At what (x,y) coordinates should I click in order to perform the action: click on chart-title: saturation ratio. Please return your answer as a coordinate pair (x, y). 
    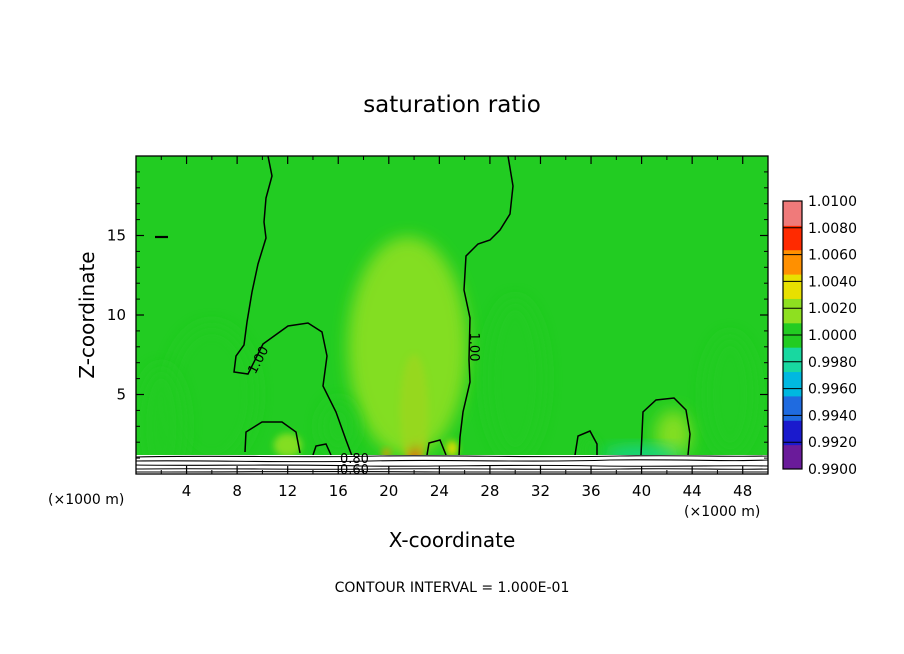
    Looking at the image, I should click on (452, 105).